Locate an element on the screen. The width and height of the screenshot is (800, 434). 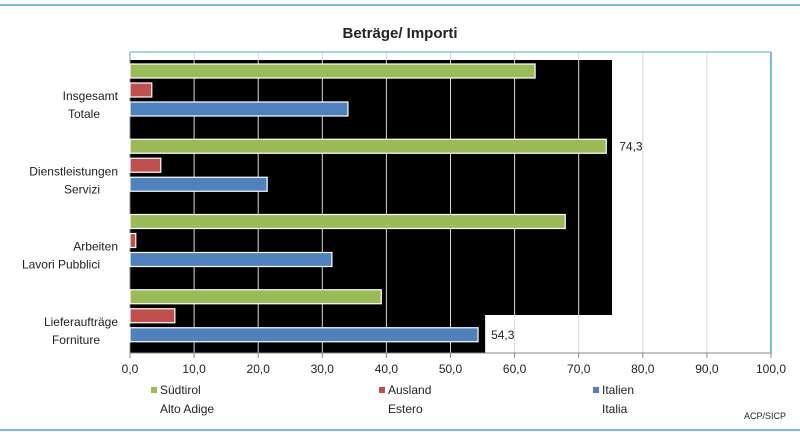
category-label: Arbeiten is located at coordinates (95, 247).